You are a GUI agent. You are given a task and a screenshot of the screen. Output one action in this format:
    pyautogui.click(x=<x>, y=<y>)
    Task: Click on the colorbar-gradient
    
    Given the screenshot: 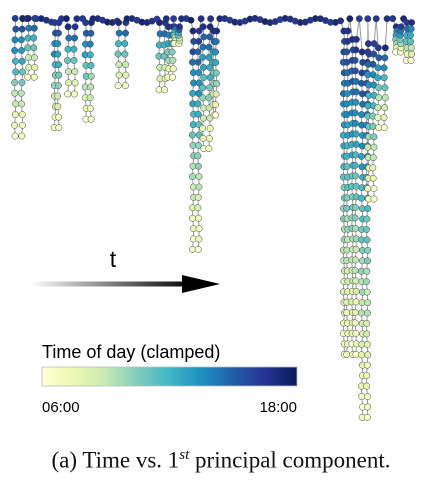 What is the action you would take?
    pyautogui.click(x=169, y=376)
    